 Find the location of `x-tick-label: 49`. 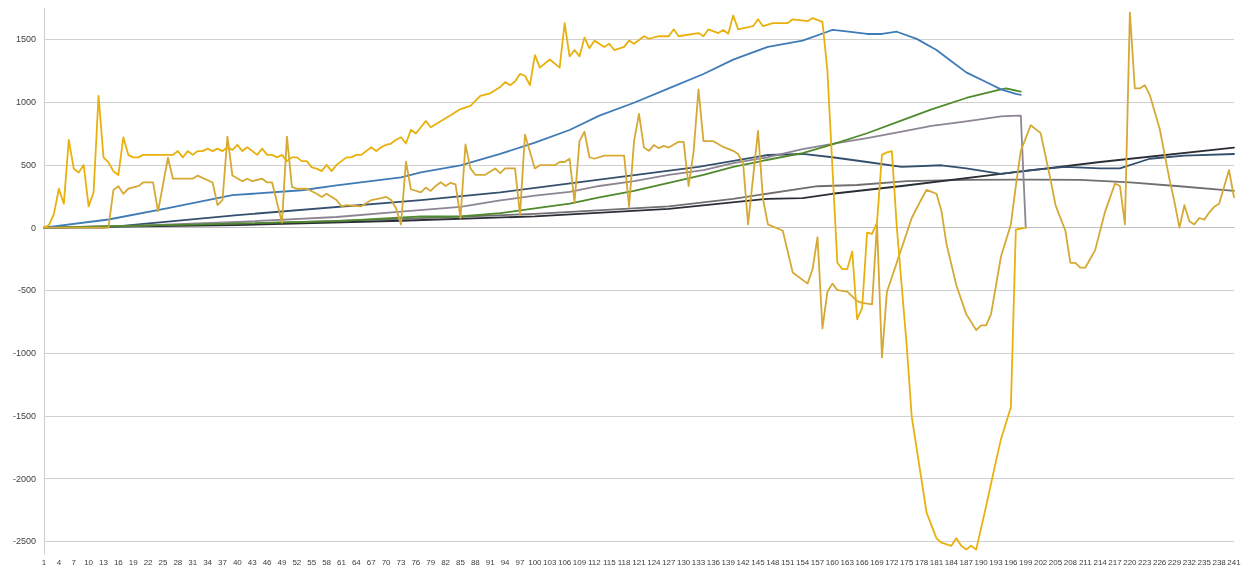

x-tick-label: 49 is located at coordinates (282, 561).